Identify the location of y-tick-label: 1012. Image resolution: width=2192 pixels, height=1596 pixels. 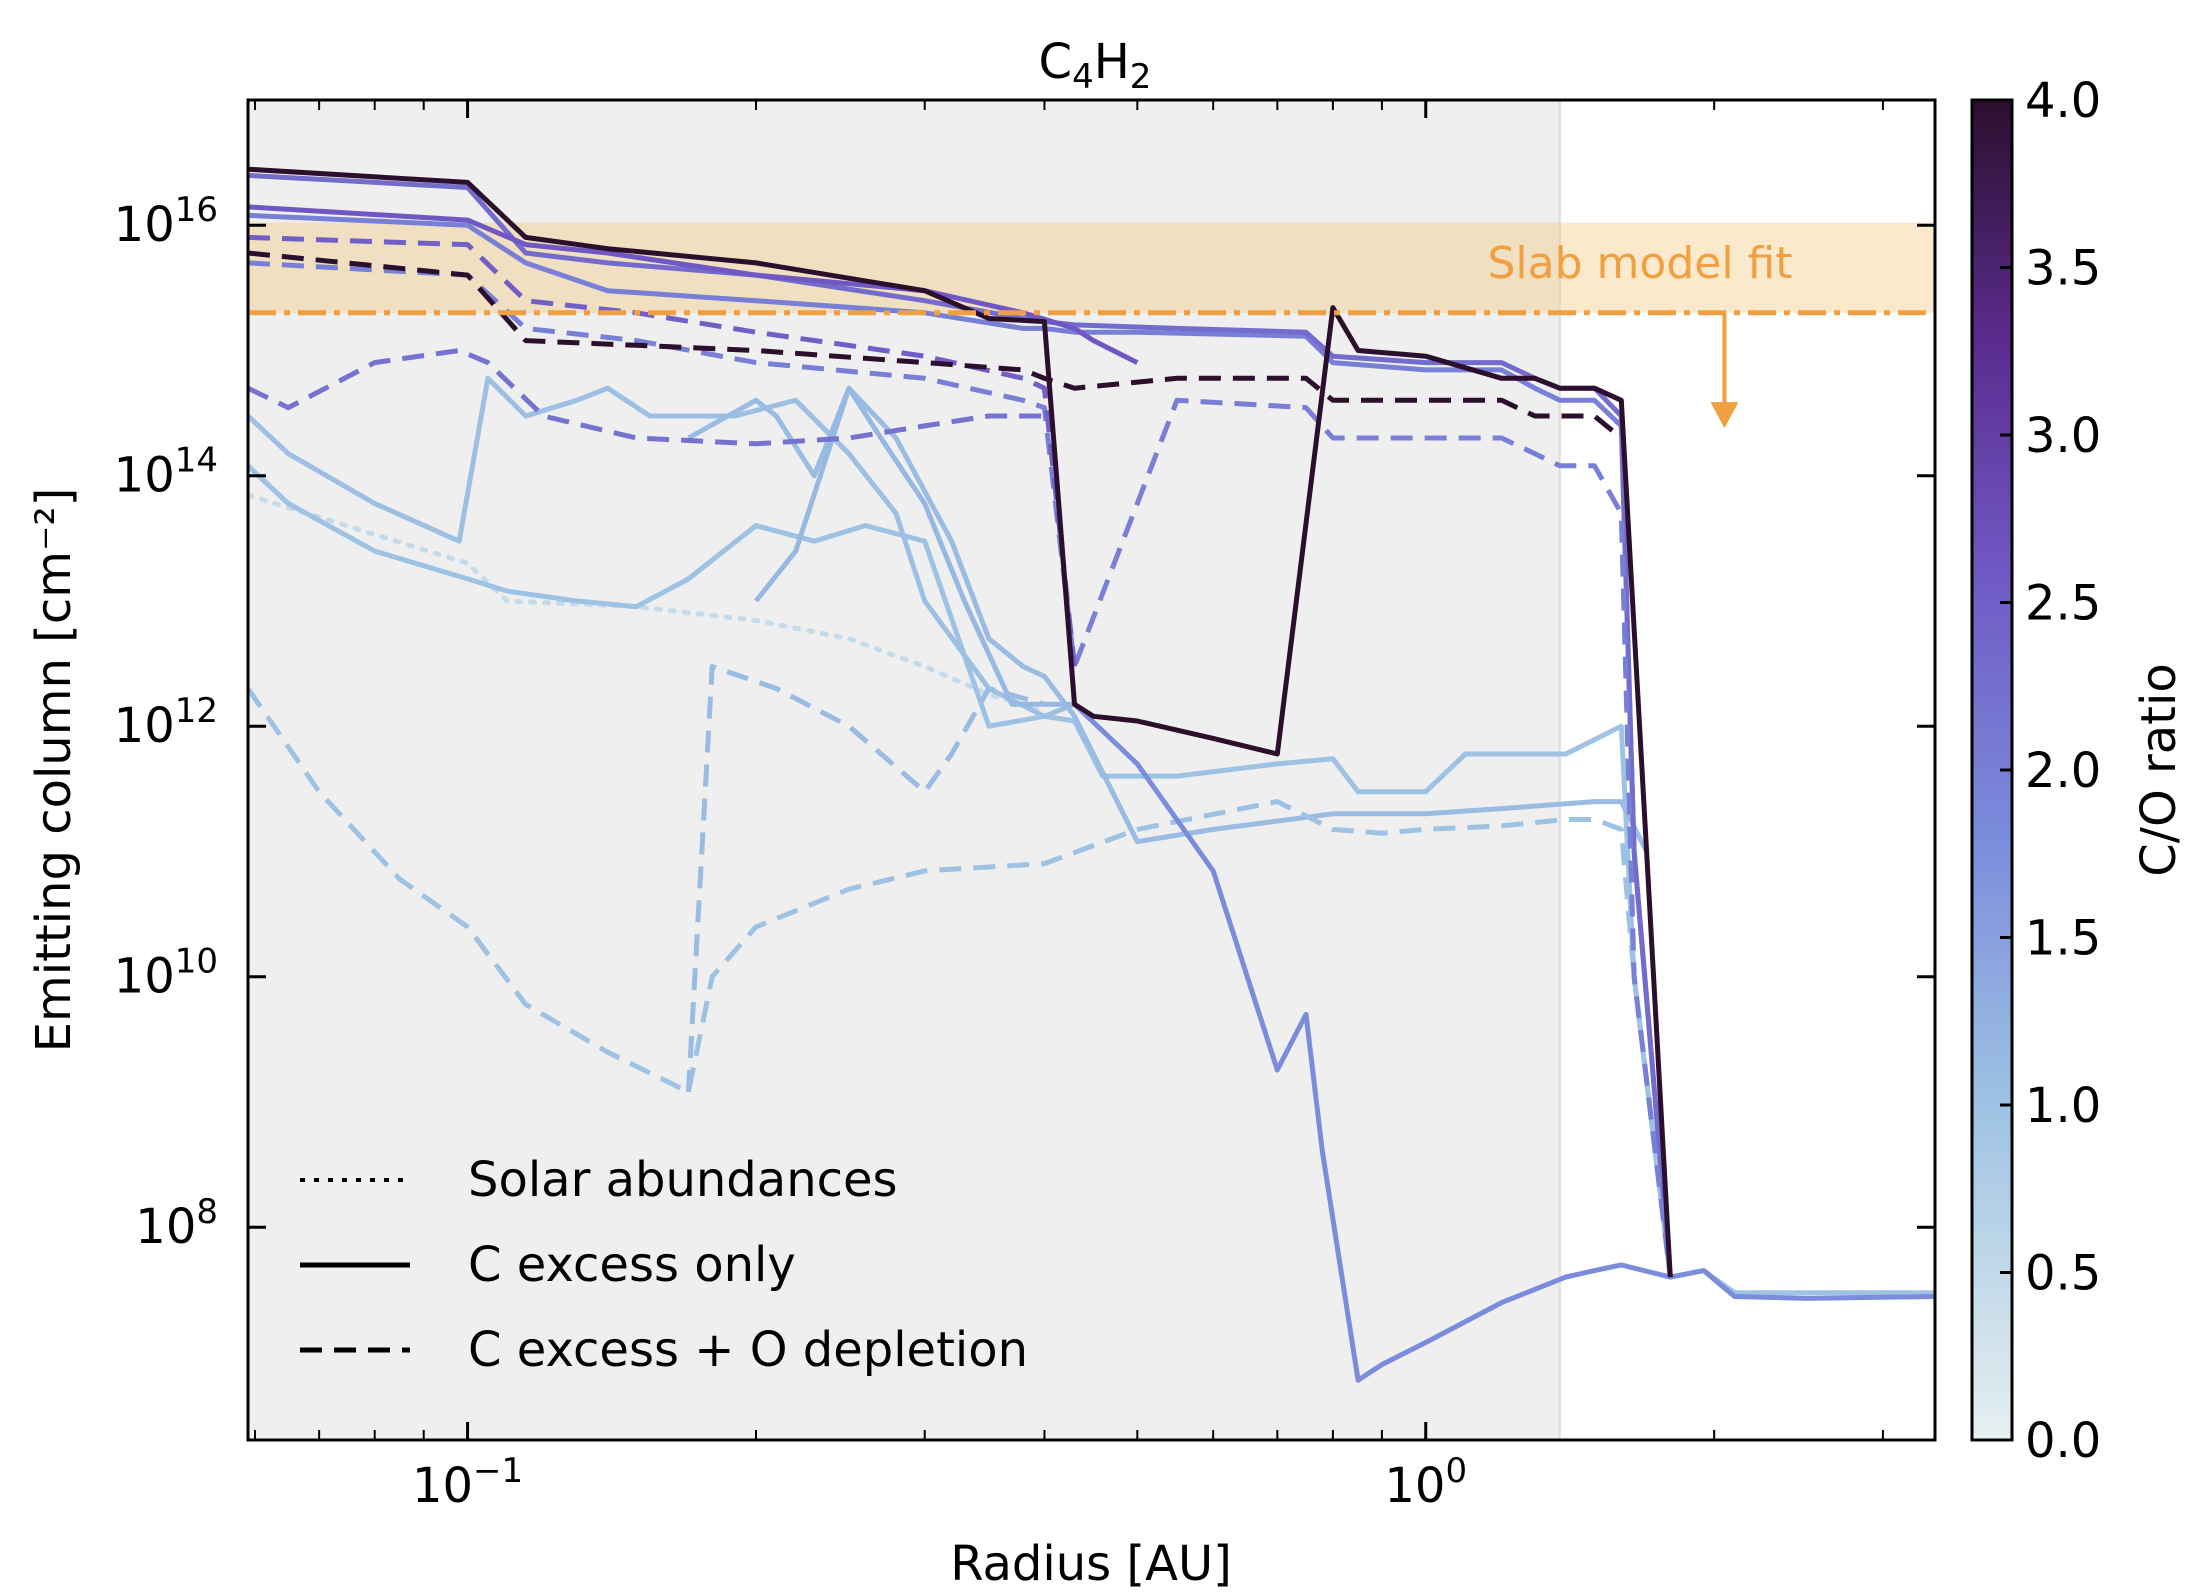
(166, 722).